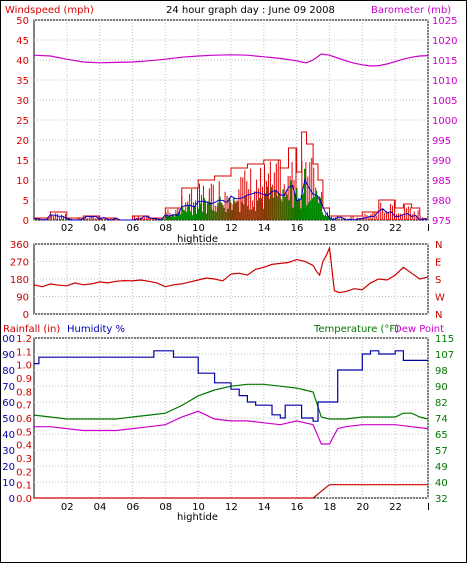 Image resolution: width=467 pixels, height=564 pixels. What do you see at coordinates (96, 329) in the screenshot?
I see `humidity-axis-label: Humidity %` at bounding box center [96, 329].